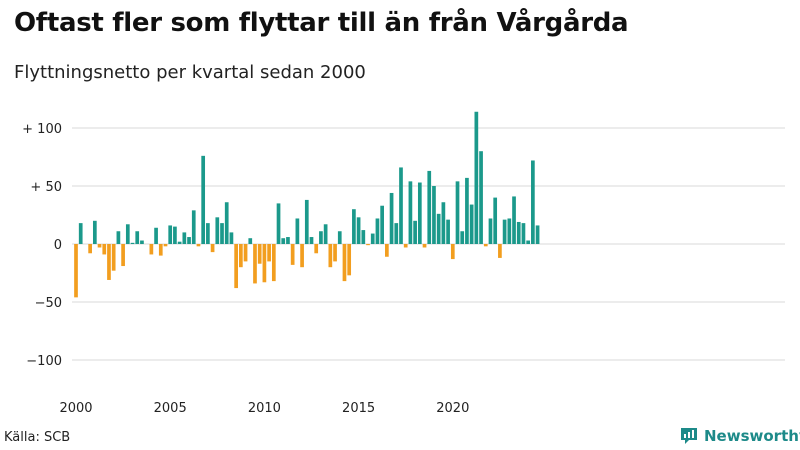  What do you see at coordinates (44, 361) in the screenshot?
I see `y-tick-label: −100` at bounding box center [44, 361].